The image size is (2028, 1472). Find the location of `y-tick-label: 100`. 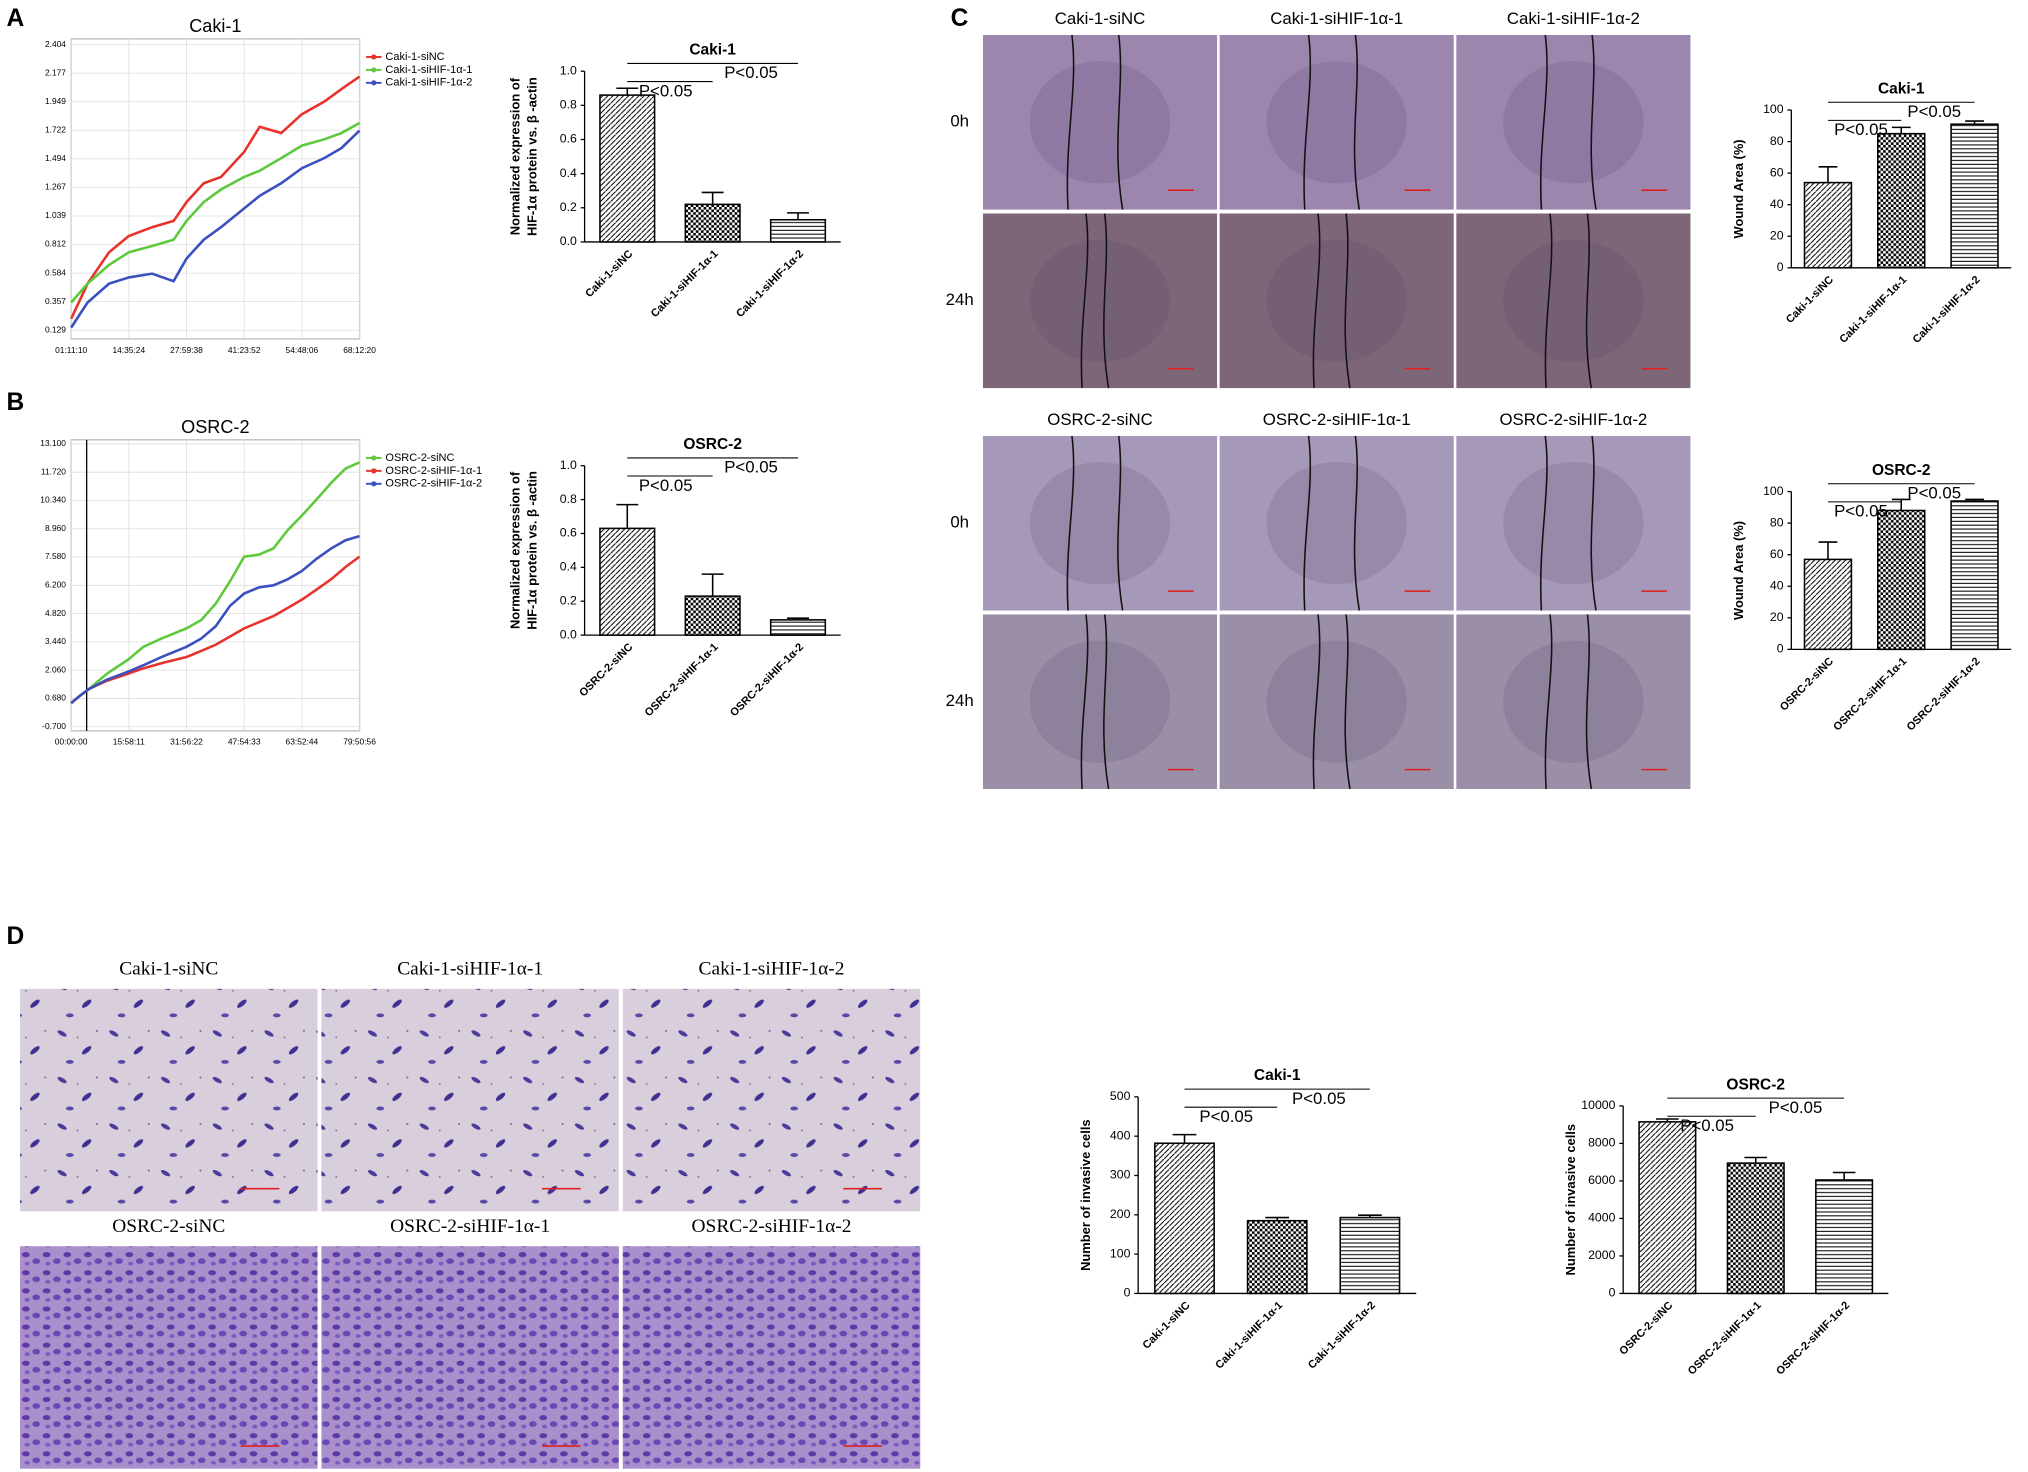

y-tick-label: 100 is located at coordinates (1773, 491).